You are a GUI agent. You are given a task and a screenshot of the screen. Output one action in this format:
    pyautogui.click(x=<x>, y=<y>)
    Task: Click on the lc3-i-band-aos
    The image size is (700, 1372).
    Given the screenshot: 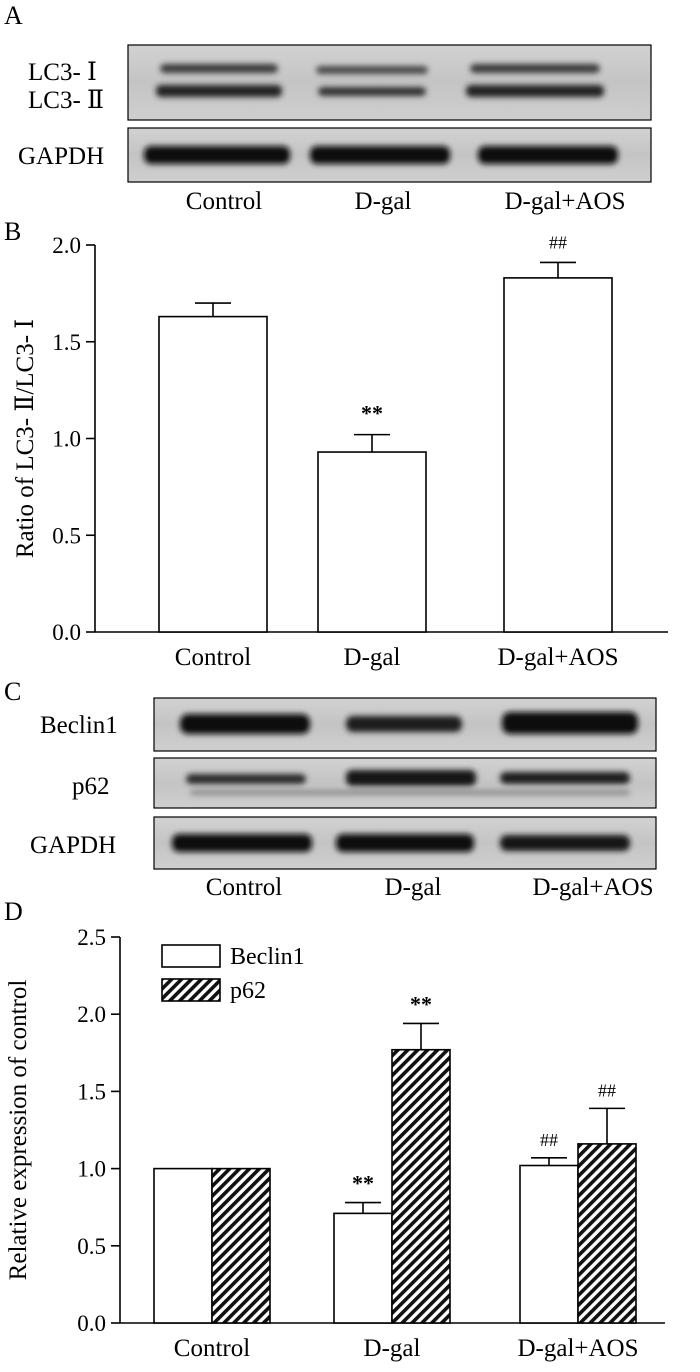 What is the action you would take?
    pyautogui.click(x=535, y=68)
    